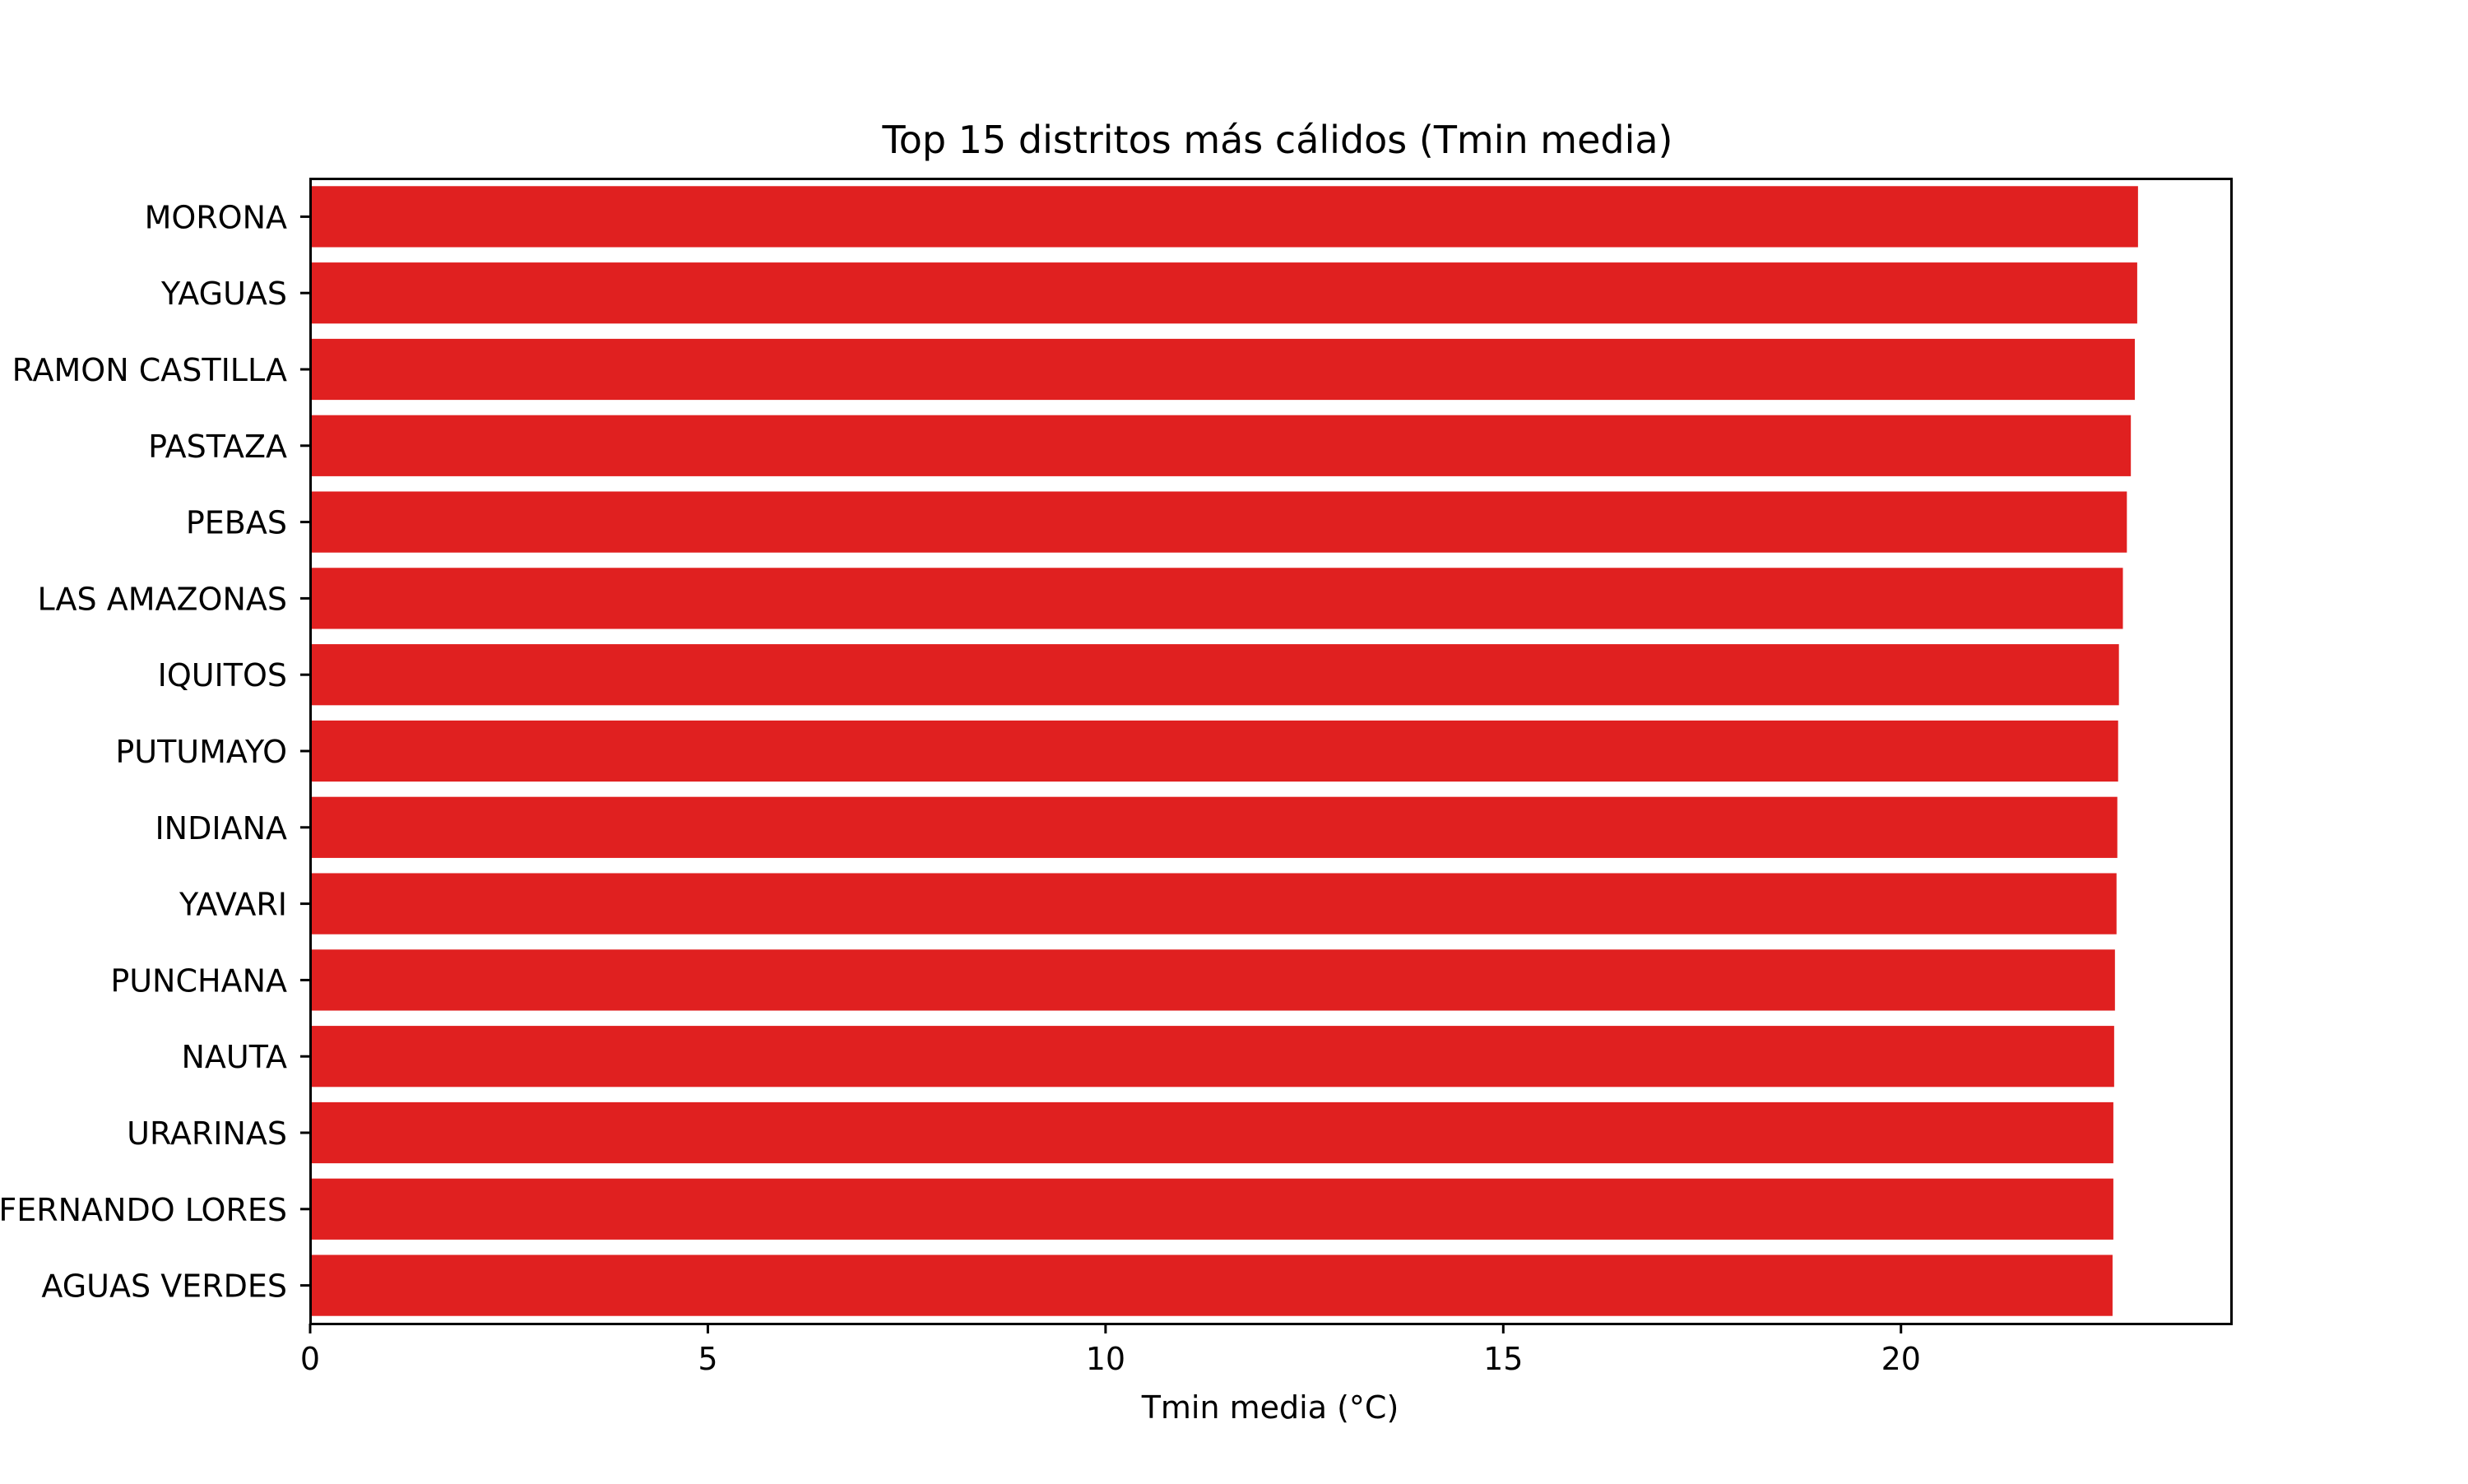 The image size is (2468, 1484). Describe the element at coordinates (221, 828) in the screenshot. I see `y-tick-label: INDIANA` at that location.